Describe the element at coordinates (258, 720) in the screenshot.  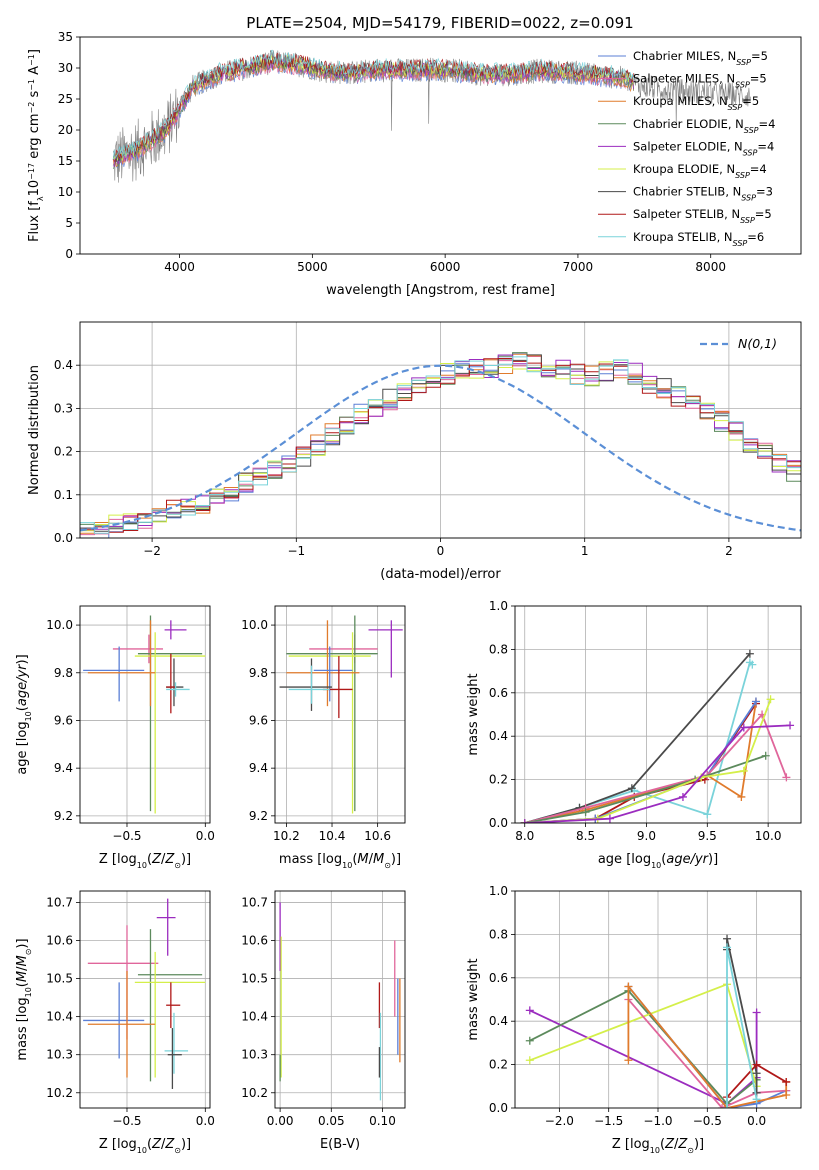
I see `y-tick-label: 9.6` at that location.